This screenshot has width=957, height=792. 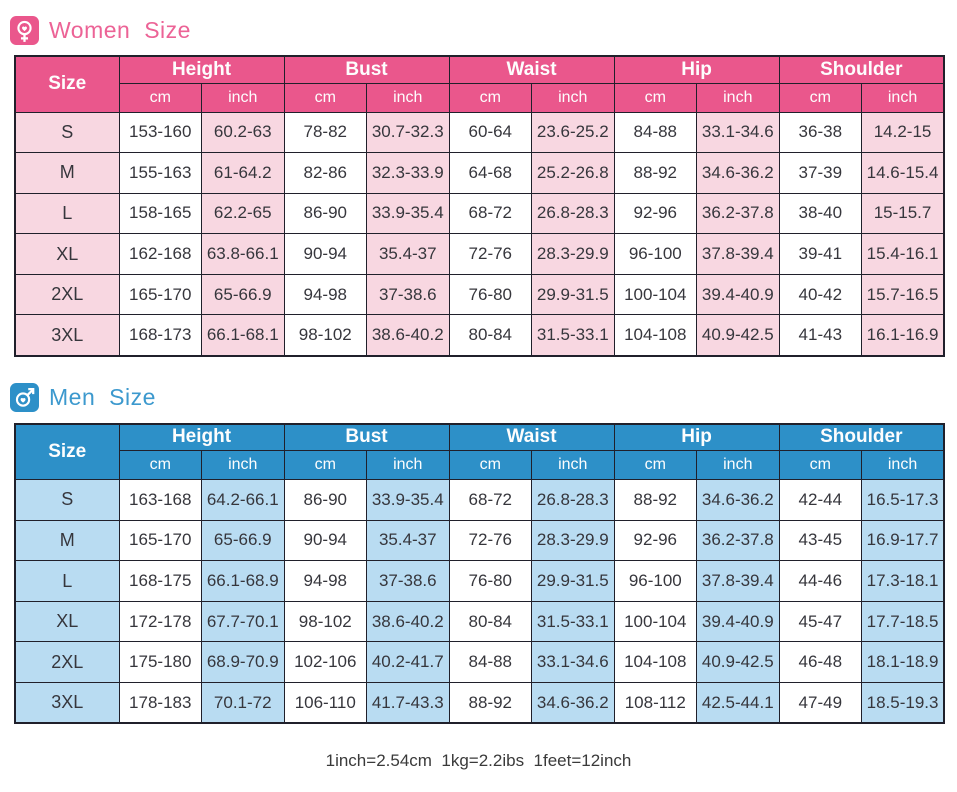 What do you see at coordinates (573, 173) in the screenshot?
I see `measurement-cell: 25.2-26.8` at bounding box center [573, 173].